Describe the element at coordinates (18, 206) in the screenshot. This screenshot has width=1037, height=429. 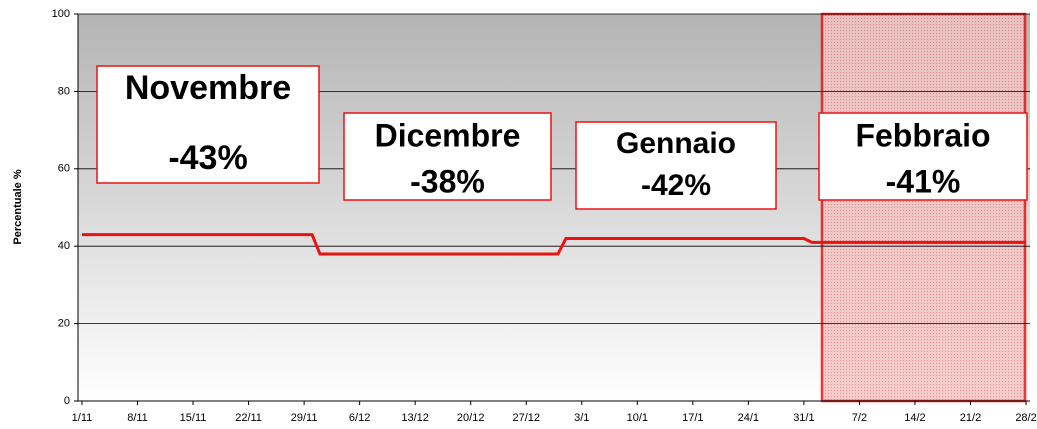
I see `y-axis-label: Percentuale %` at that location.